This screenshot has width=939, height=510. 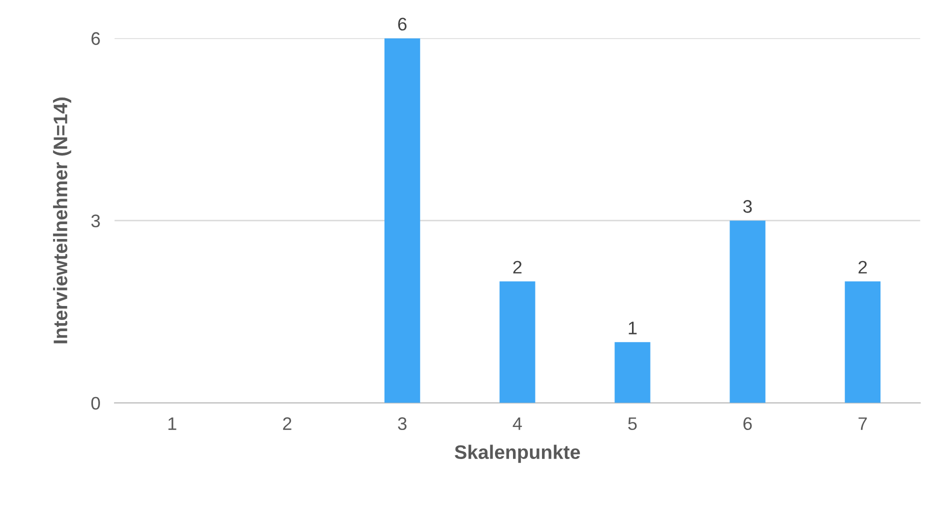 What do you see at coordinates (517, 423) in the screenshot?
I see `x-tick-label: 4` at bounding box center [517, 423].